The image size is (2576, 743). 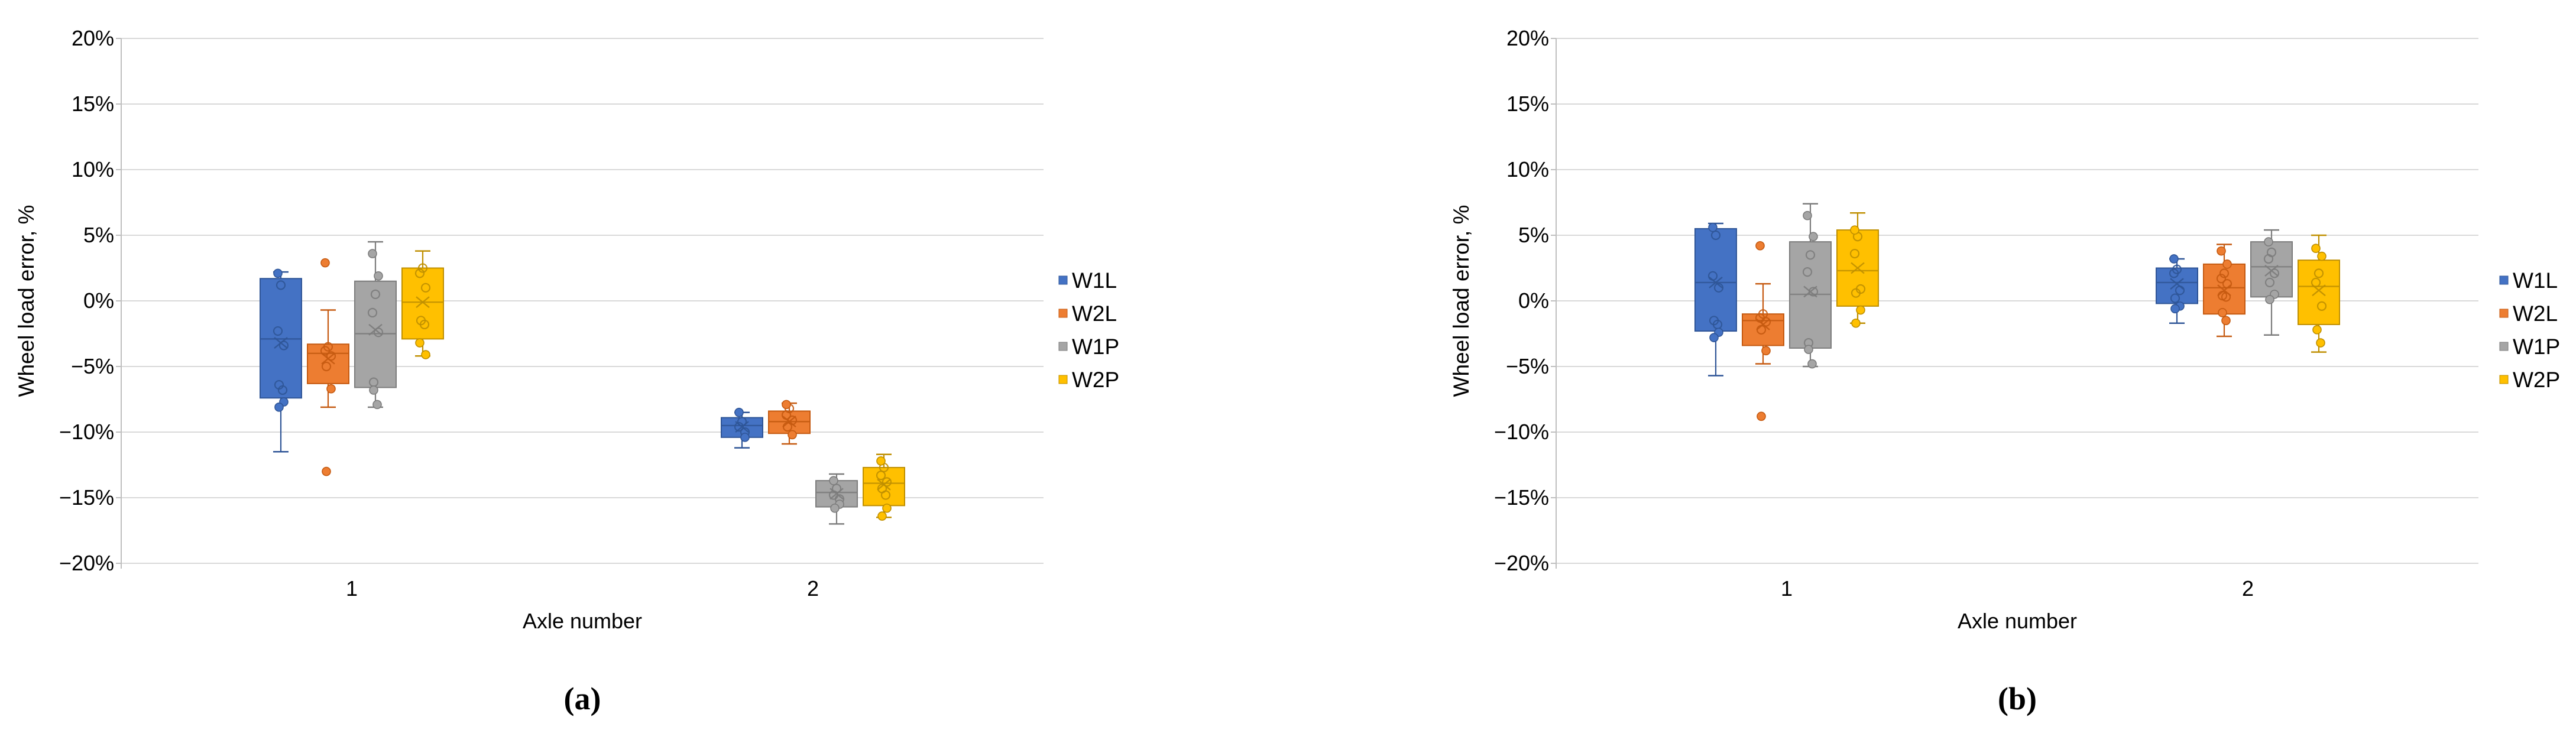 What do you see at coordinates (582, 698) in the screenshot?
I see `subfigure-caption-a: (a)` at bounding box center [582, 698].